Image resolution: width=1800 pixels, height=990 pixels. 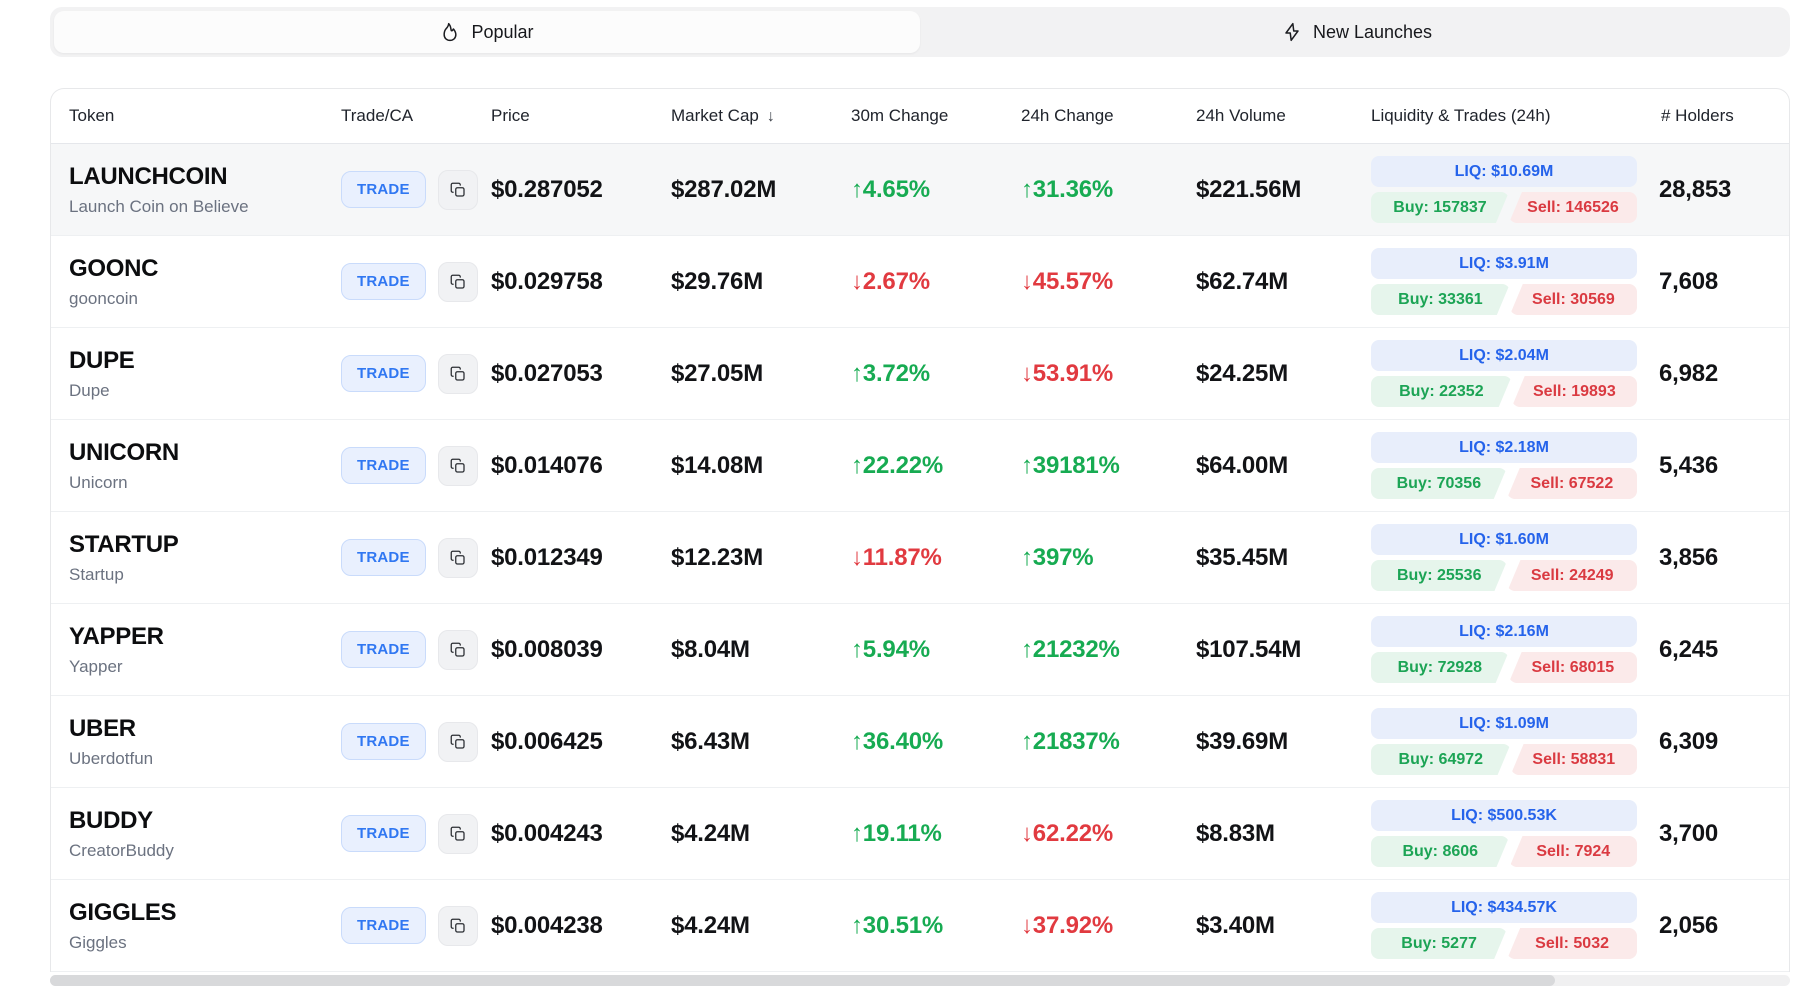 What do you see at coordinates (1504, 171) in the screenshot?
I see `liquidity-badge: LIQ: $10.69M` at bounding box center [1504, 171].